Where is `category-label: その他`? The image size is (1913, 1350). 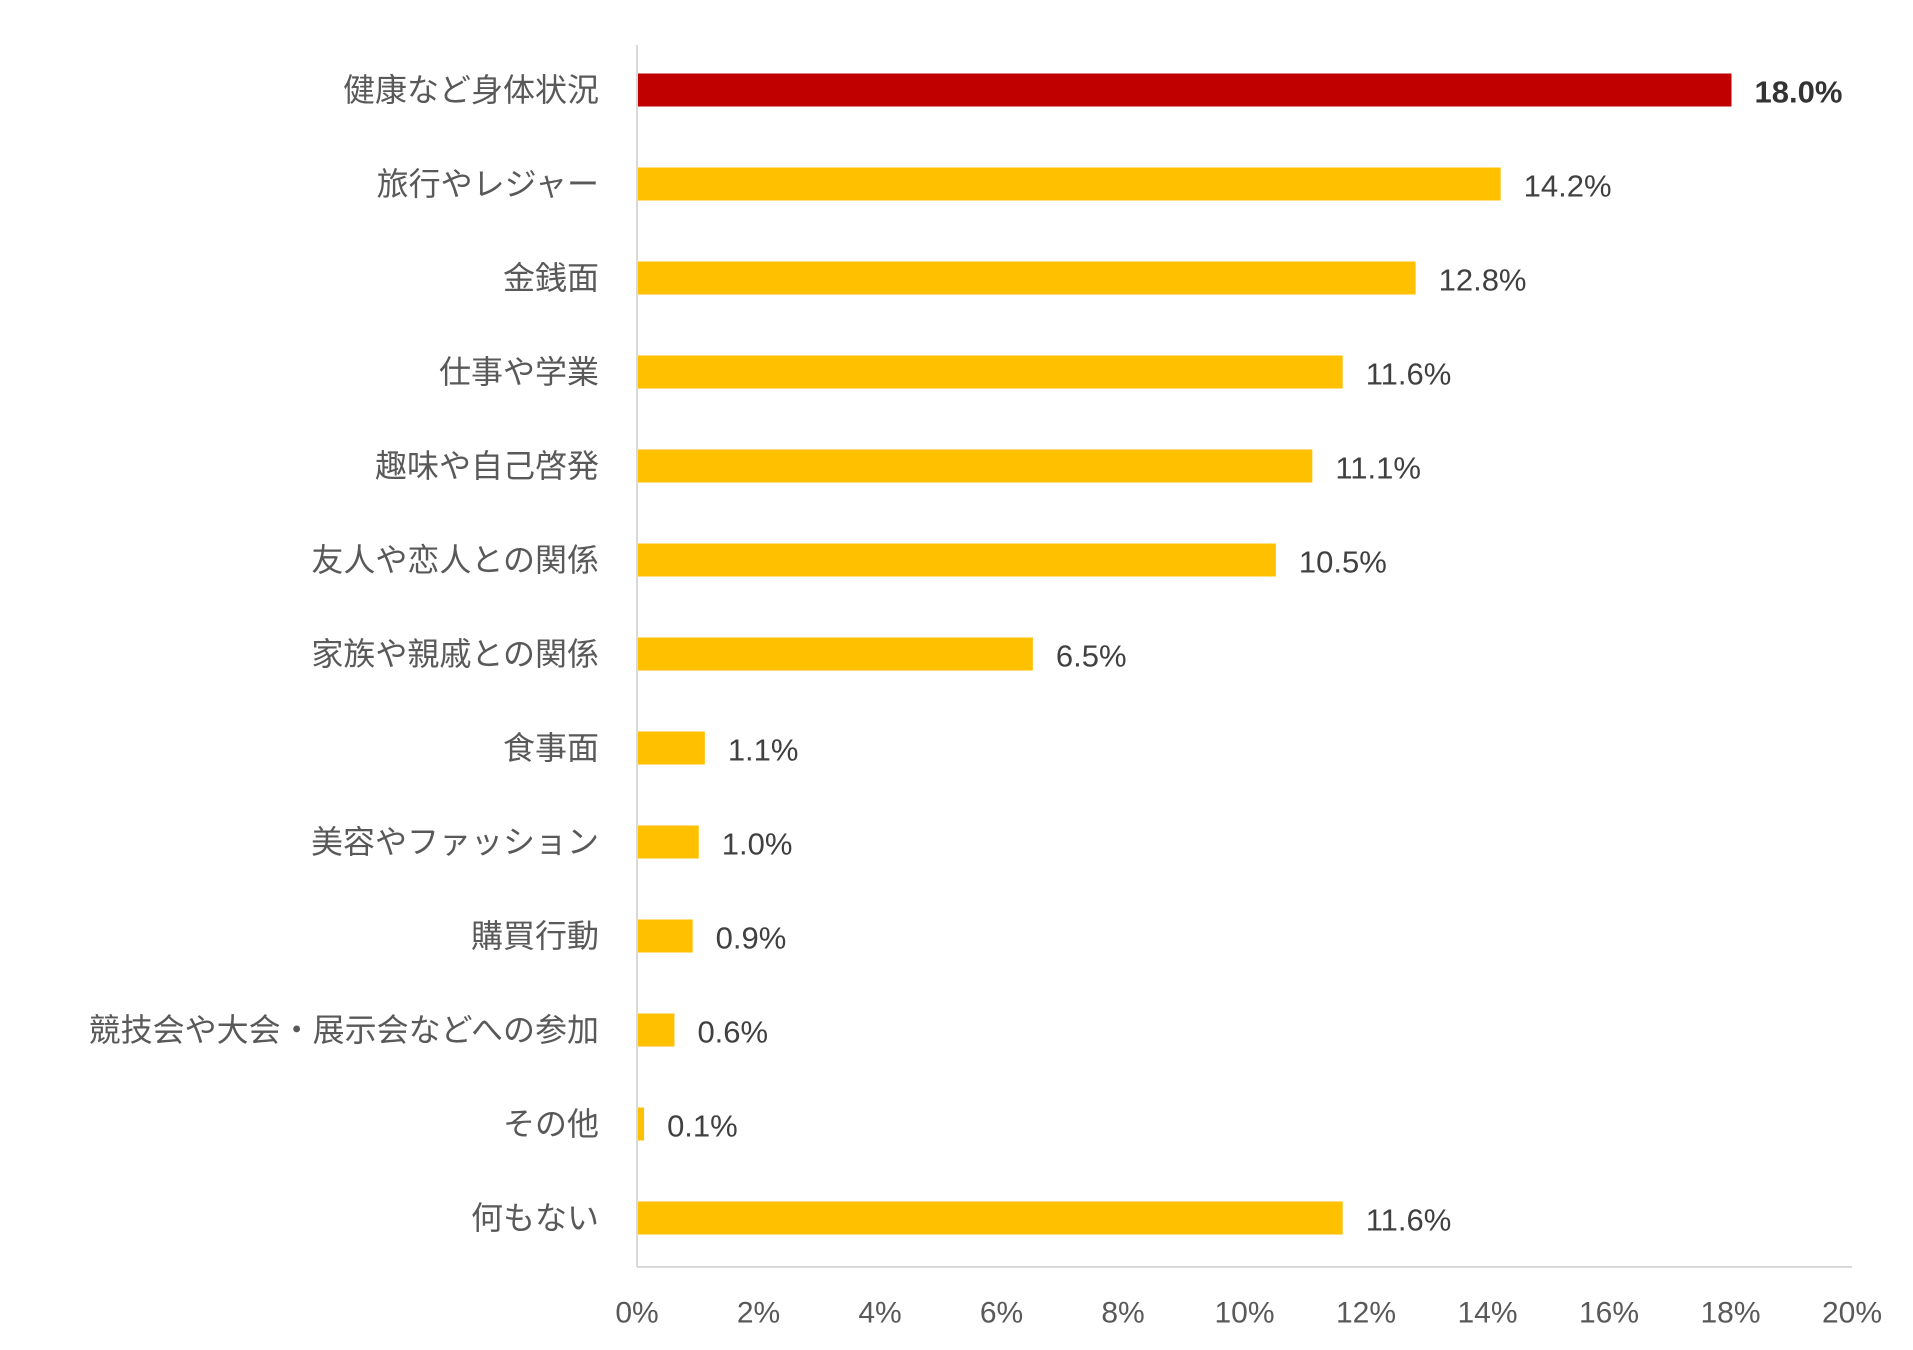
category-label: その他 is located at coordinates (551, 1124).